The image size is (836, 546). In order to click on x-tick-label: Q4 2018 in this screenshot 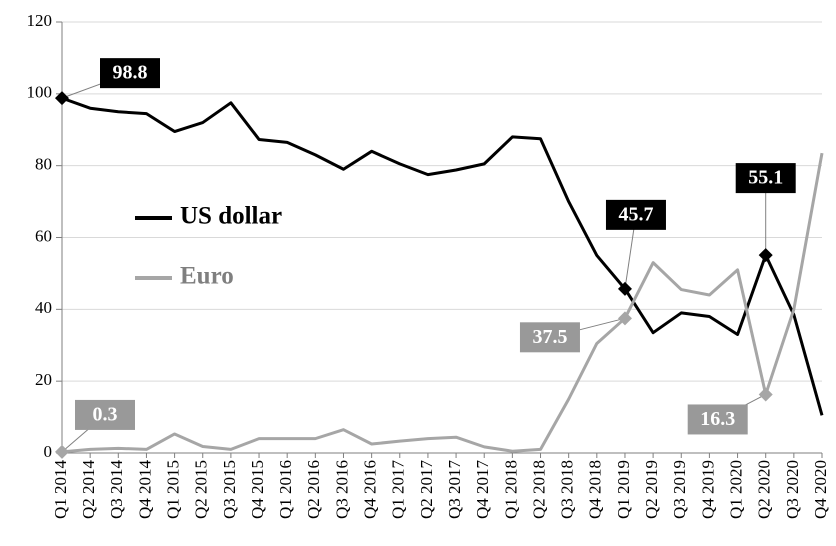, I will do `click(595, 489)`.